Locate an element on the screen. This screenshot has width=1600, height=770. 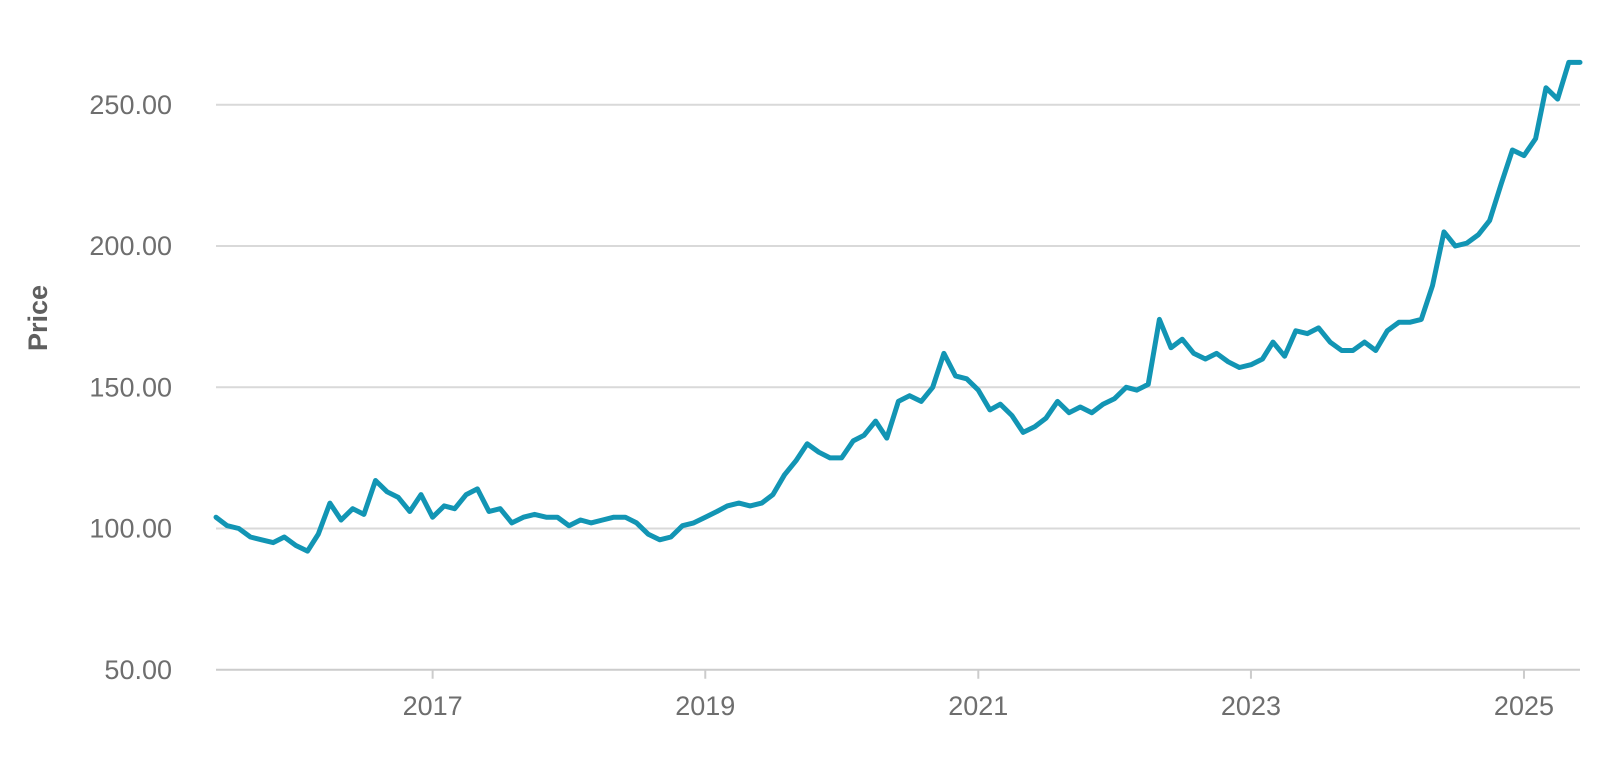
x-tick-label: 2025 is located at coordinates (1524, 706).